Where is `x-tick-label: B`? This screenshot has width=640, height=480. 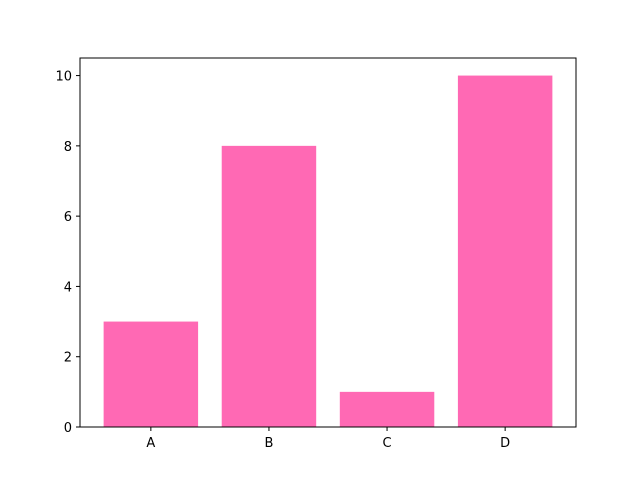
x-tick-label: B is located at coordinates (268, 443).